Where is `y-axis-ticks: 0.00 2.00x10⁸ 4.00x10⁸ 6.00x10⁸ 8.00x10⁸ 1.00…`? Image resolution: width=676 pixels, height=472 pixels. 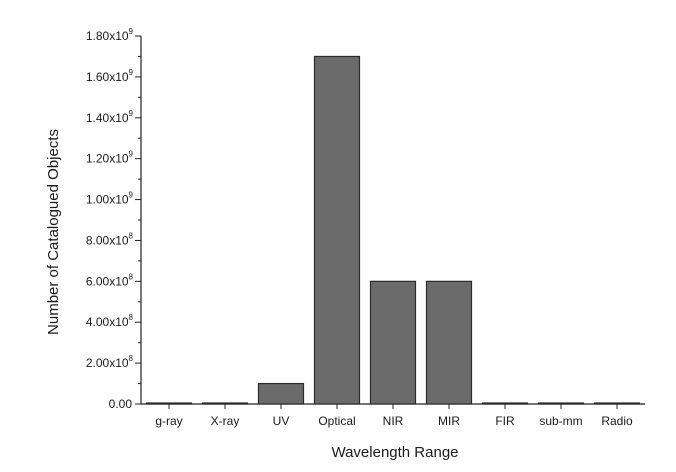
y-axis-ticks: 0.00 2.00x10⁸ 4.00x10⁸ 6.00x10⁸ 8.00x10⁸ 1.00… is located at coordinates (113, 219).